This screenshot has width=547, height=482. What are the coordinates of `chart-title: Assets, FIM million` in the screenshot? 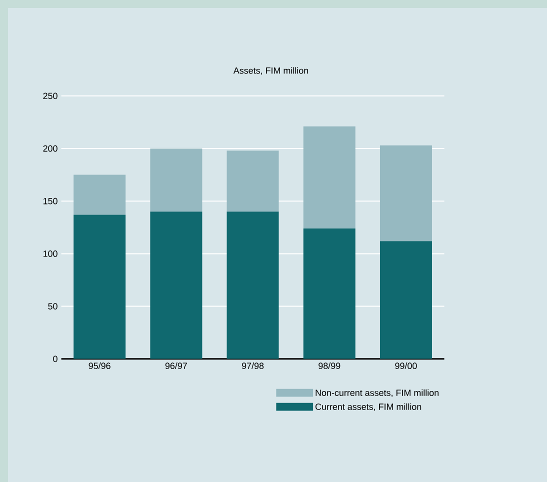 It's located at (270, 71).